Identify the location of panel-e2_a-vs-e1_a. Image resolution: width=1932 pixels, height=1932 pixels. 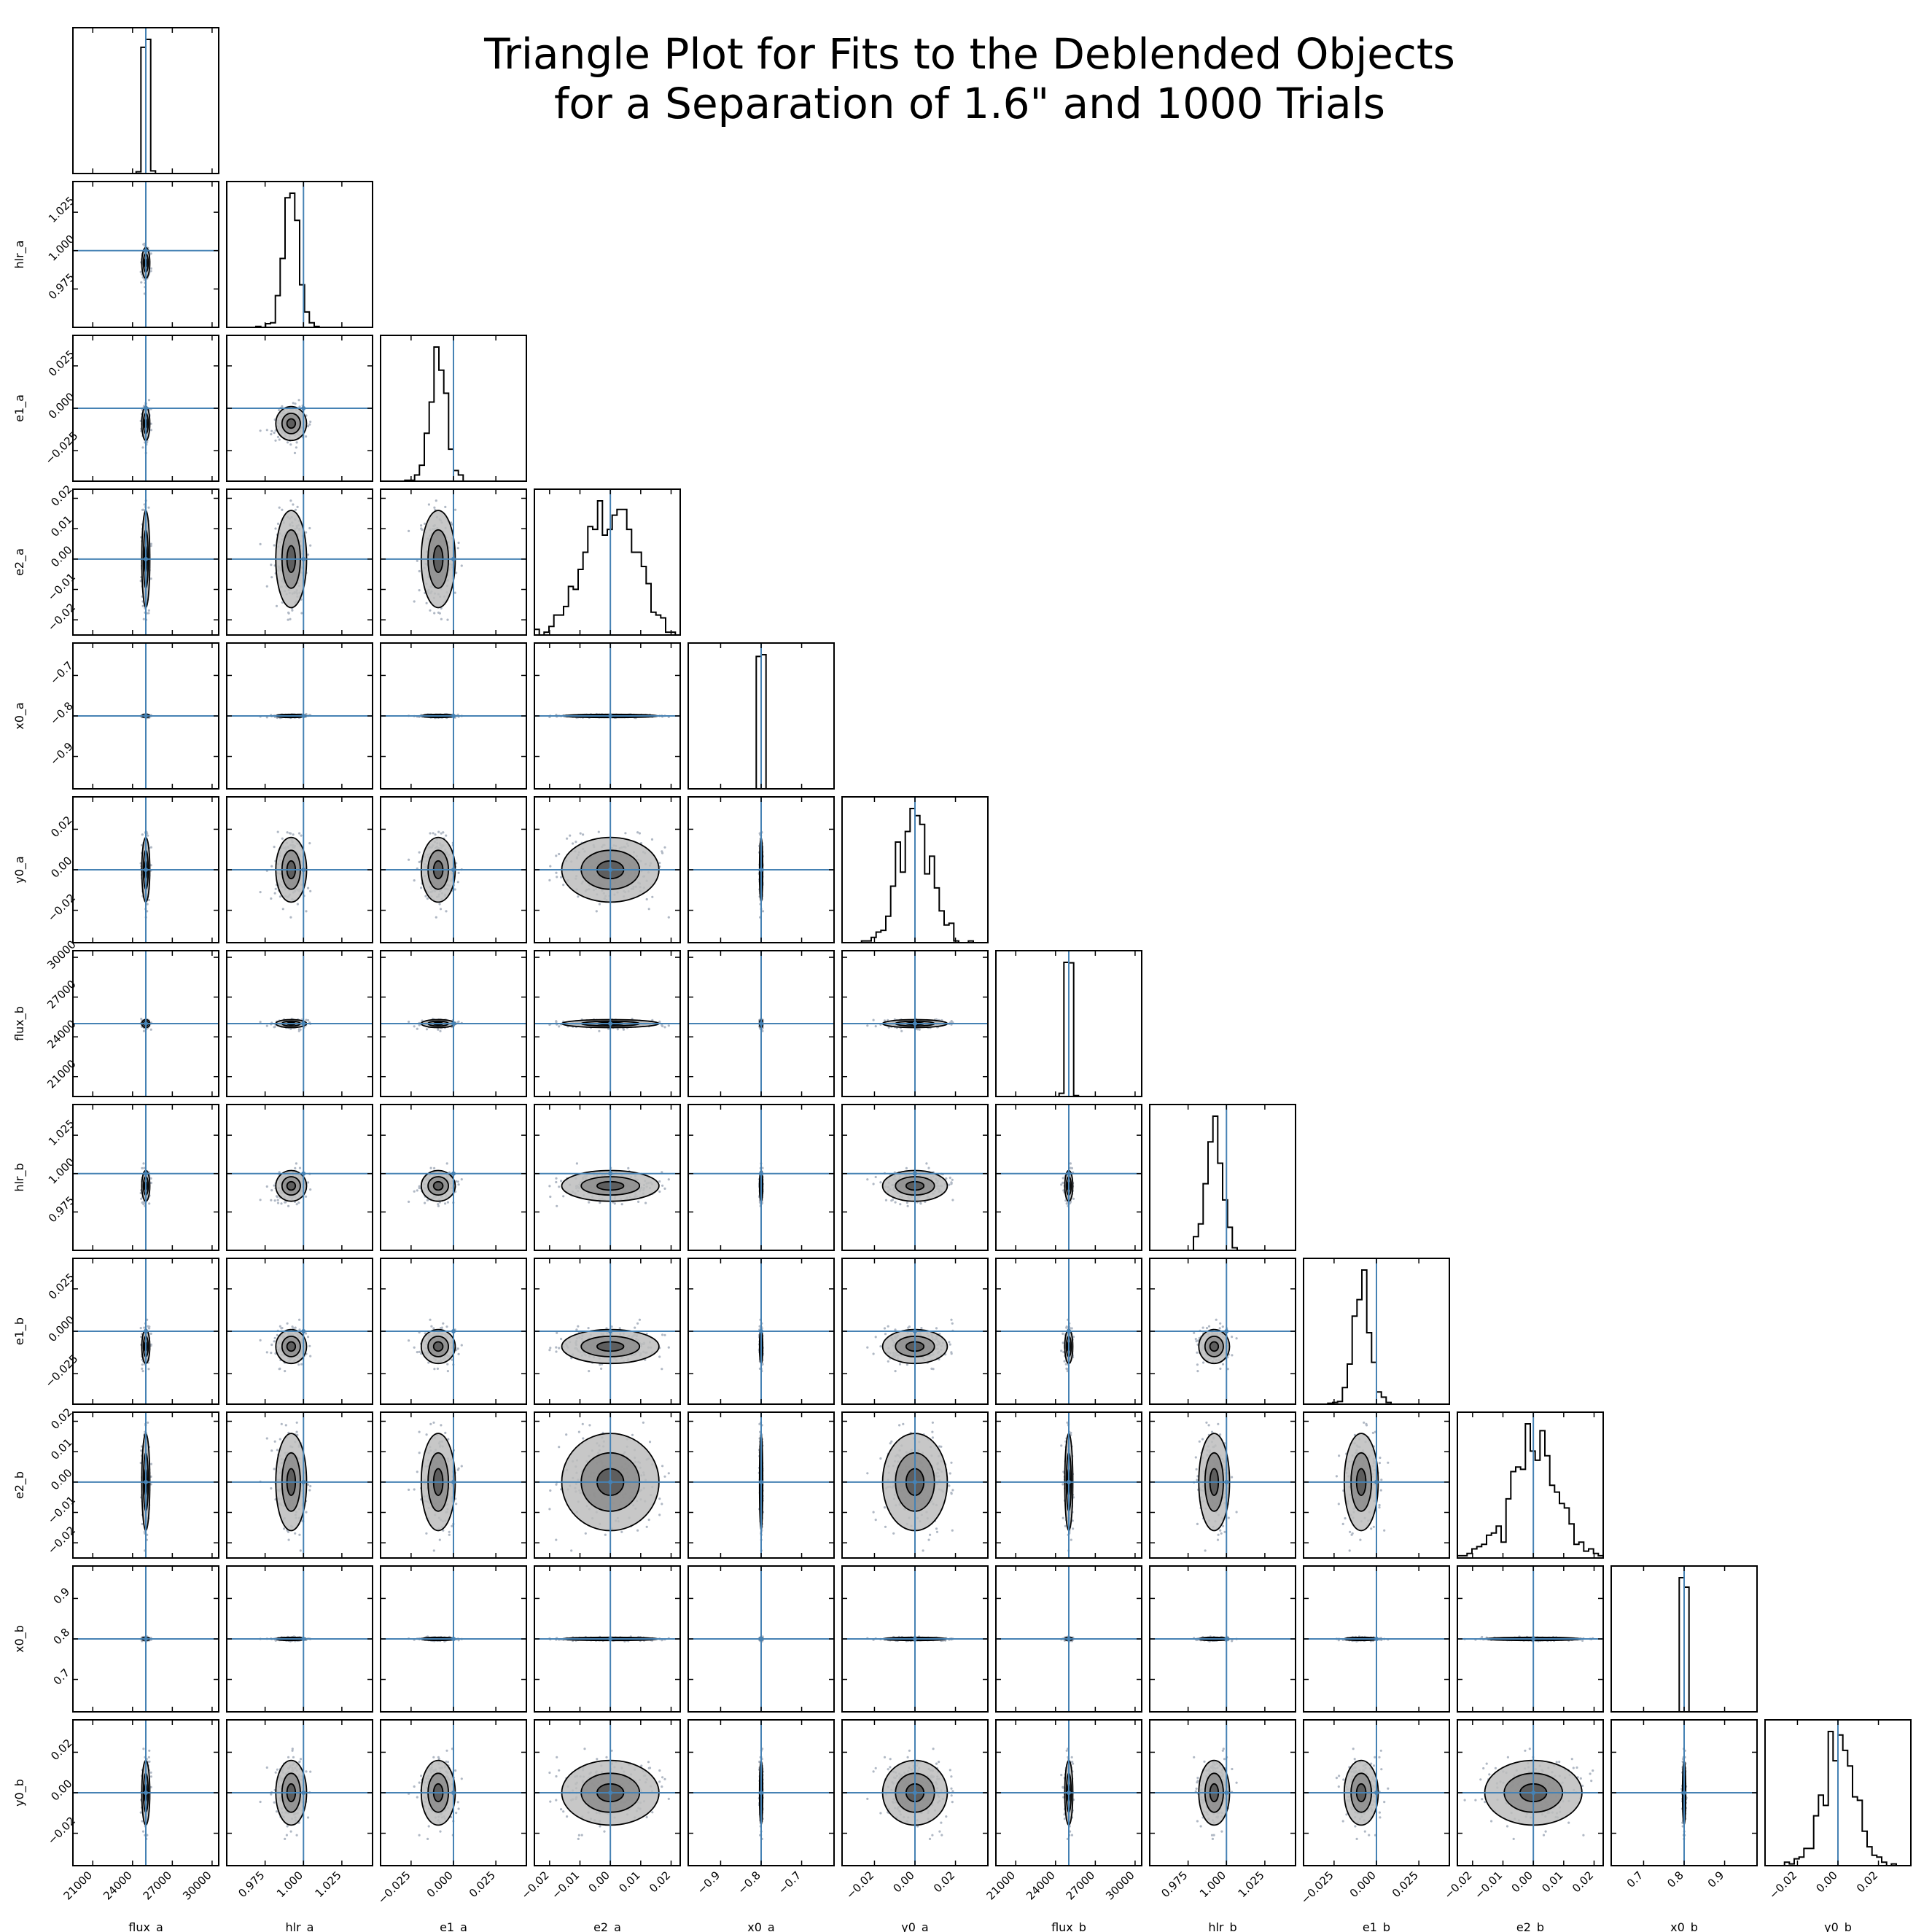
(453, 562).